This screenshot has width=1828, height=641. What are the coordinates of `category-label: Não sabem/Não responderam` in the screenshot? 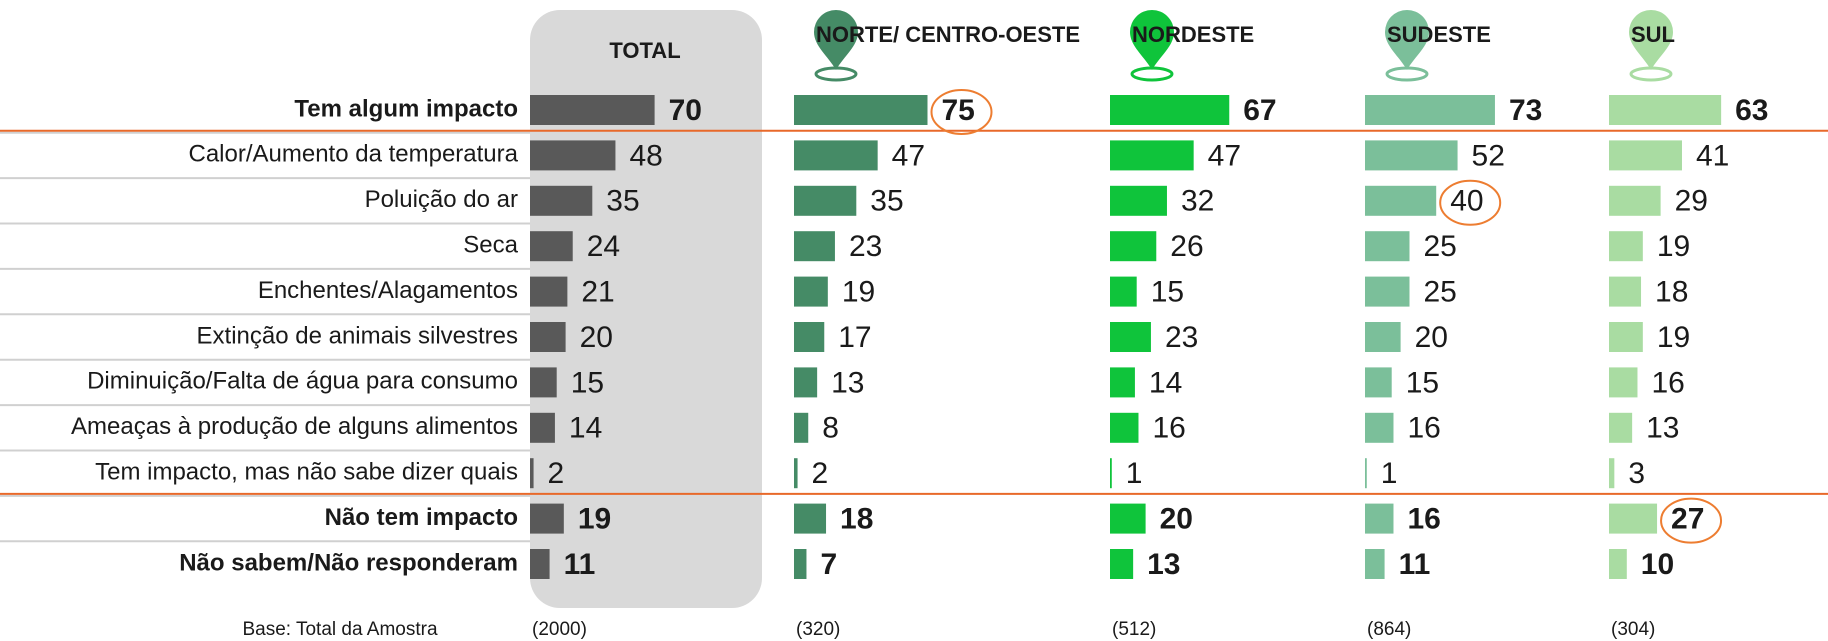 It's located at (348, 562).